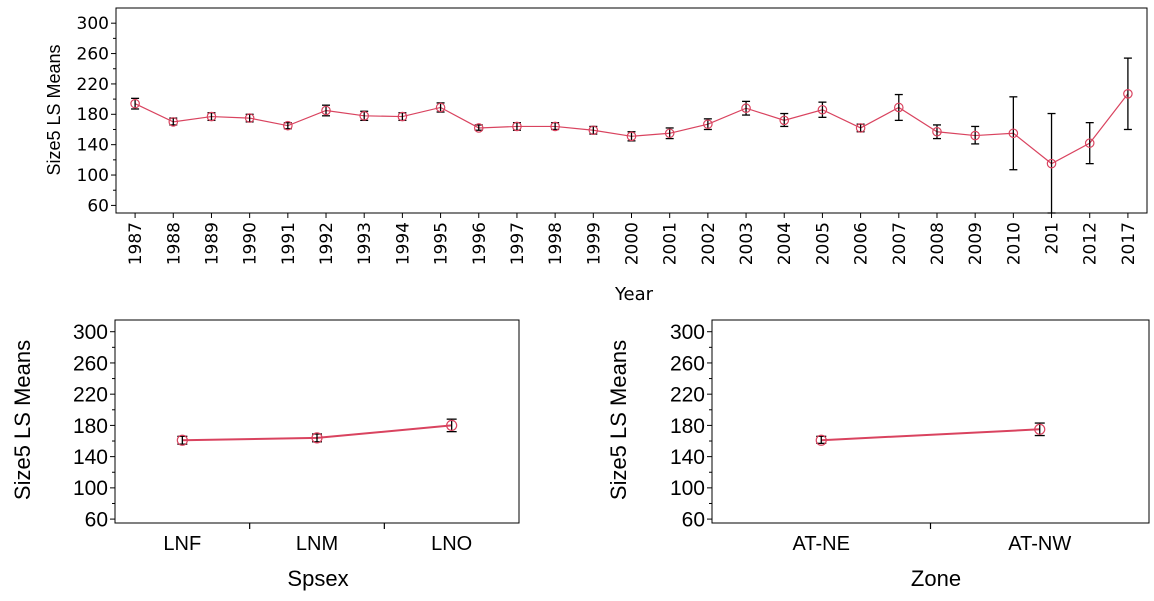 The height and width of the screenshot is (601, 1154). What do you see at coordinates (1039, 544) in the screenshot?
I see `x-tick-label: AT-NW` at bounding box center [1039, 544].